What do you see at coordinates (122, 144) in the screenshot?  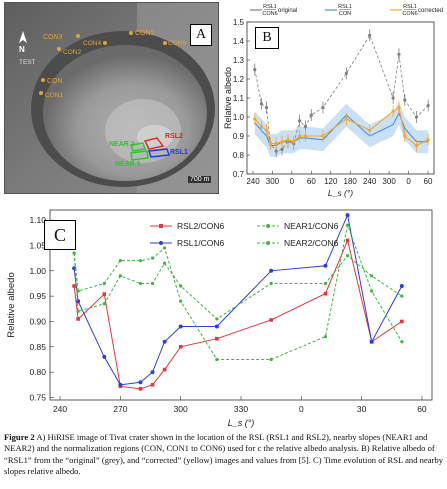 I see `near2-label: NEAR 2` at bounding box center [122, 144].